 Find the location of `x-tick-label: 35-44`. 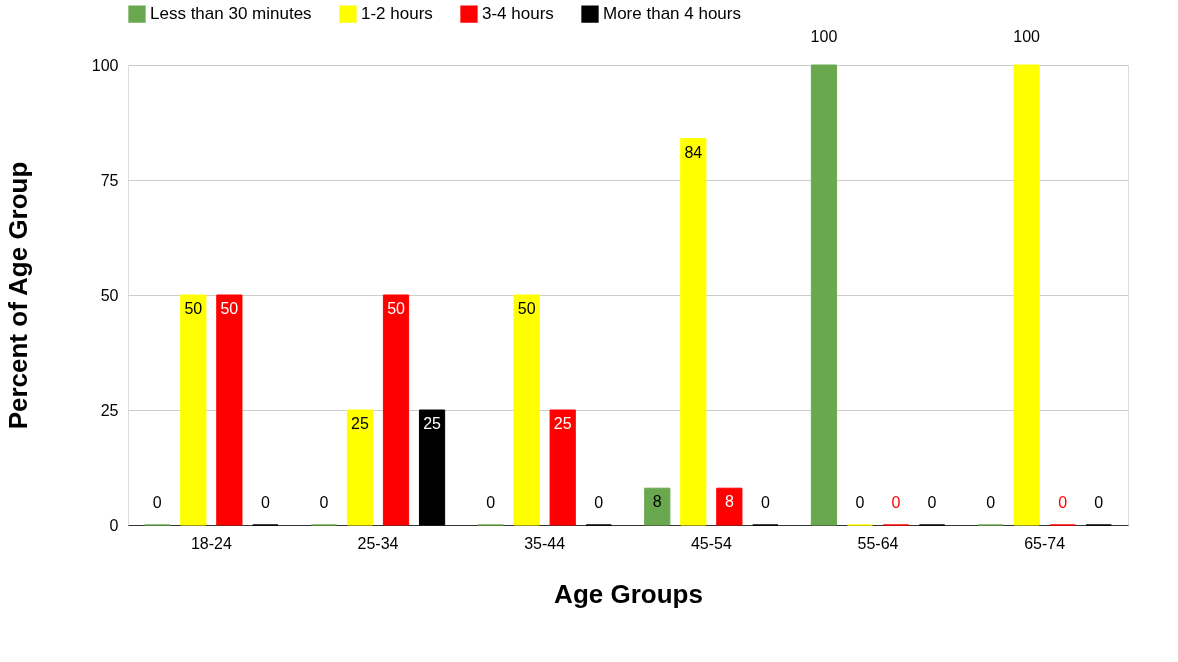

x-tick-label: 35-44 is located at coordinates (545, 543).